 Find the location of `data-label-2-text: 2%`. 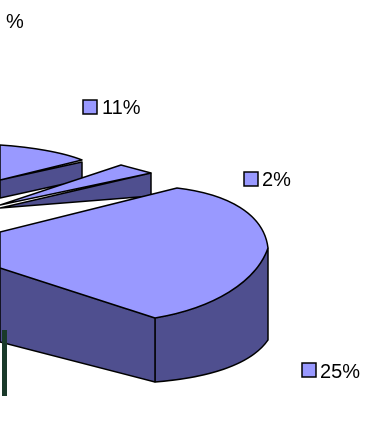

data-label-2-text: 2% is located at coordinates (276, 180).